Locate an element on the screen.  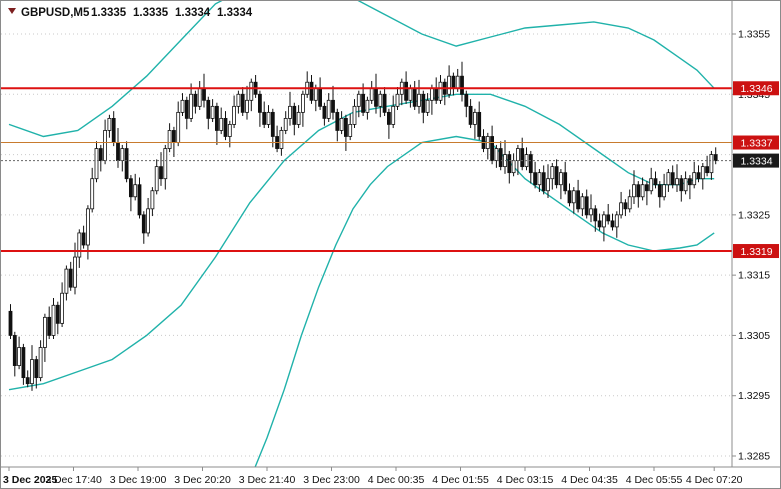
x-axis-label: 4 Dec 05:55 is located at coordinates (654, 480).